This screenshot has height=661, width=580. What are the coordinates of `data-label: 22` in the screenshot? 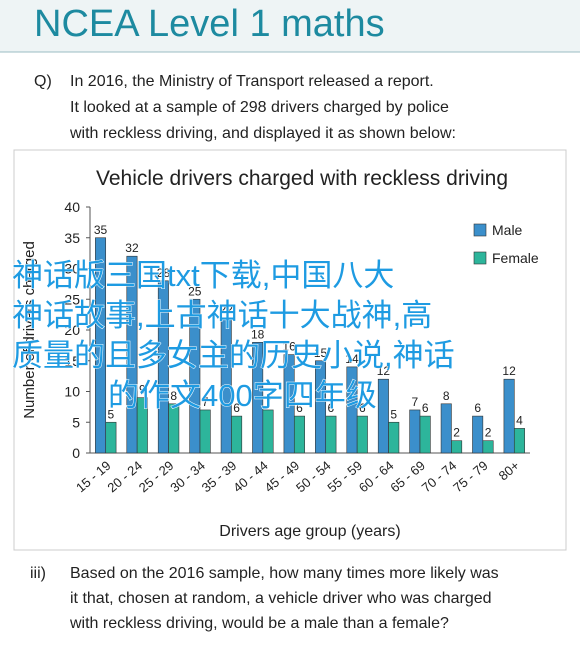 It's located at (227, 310).